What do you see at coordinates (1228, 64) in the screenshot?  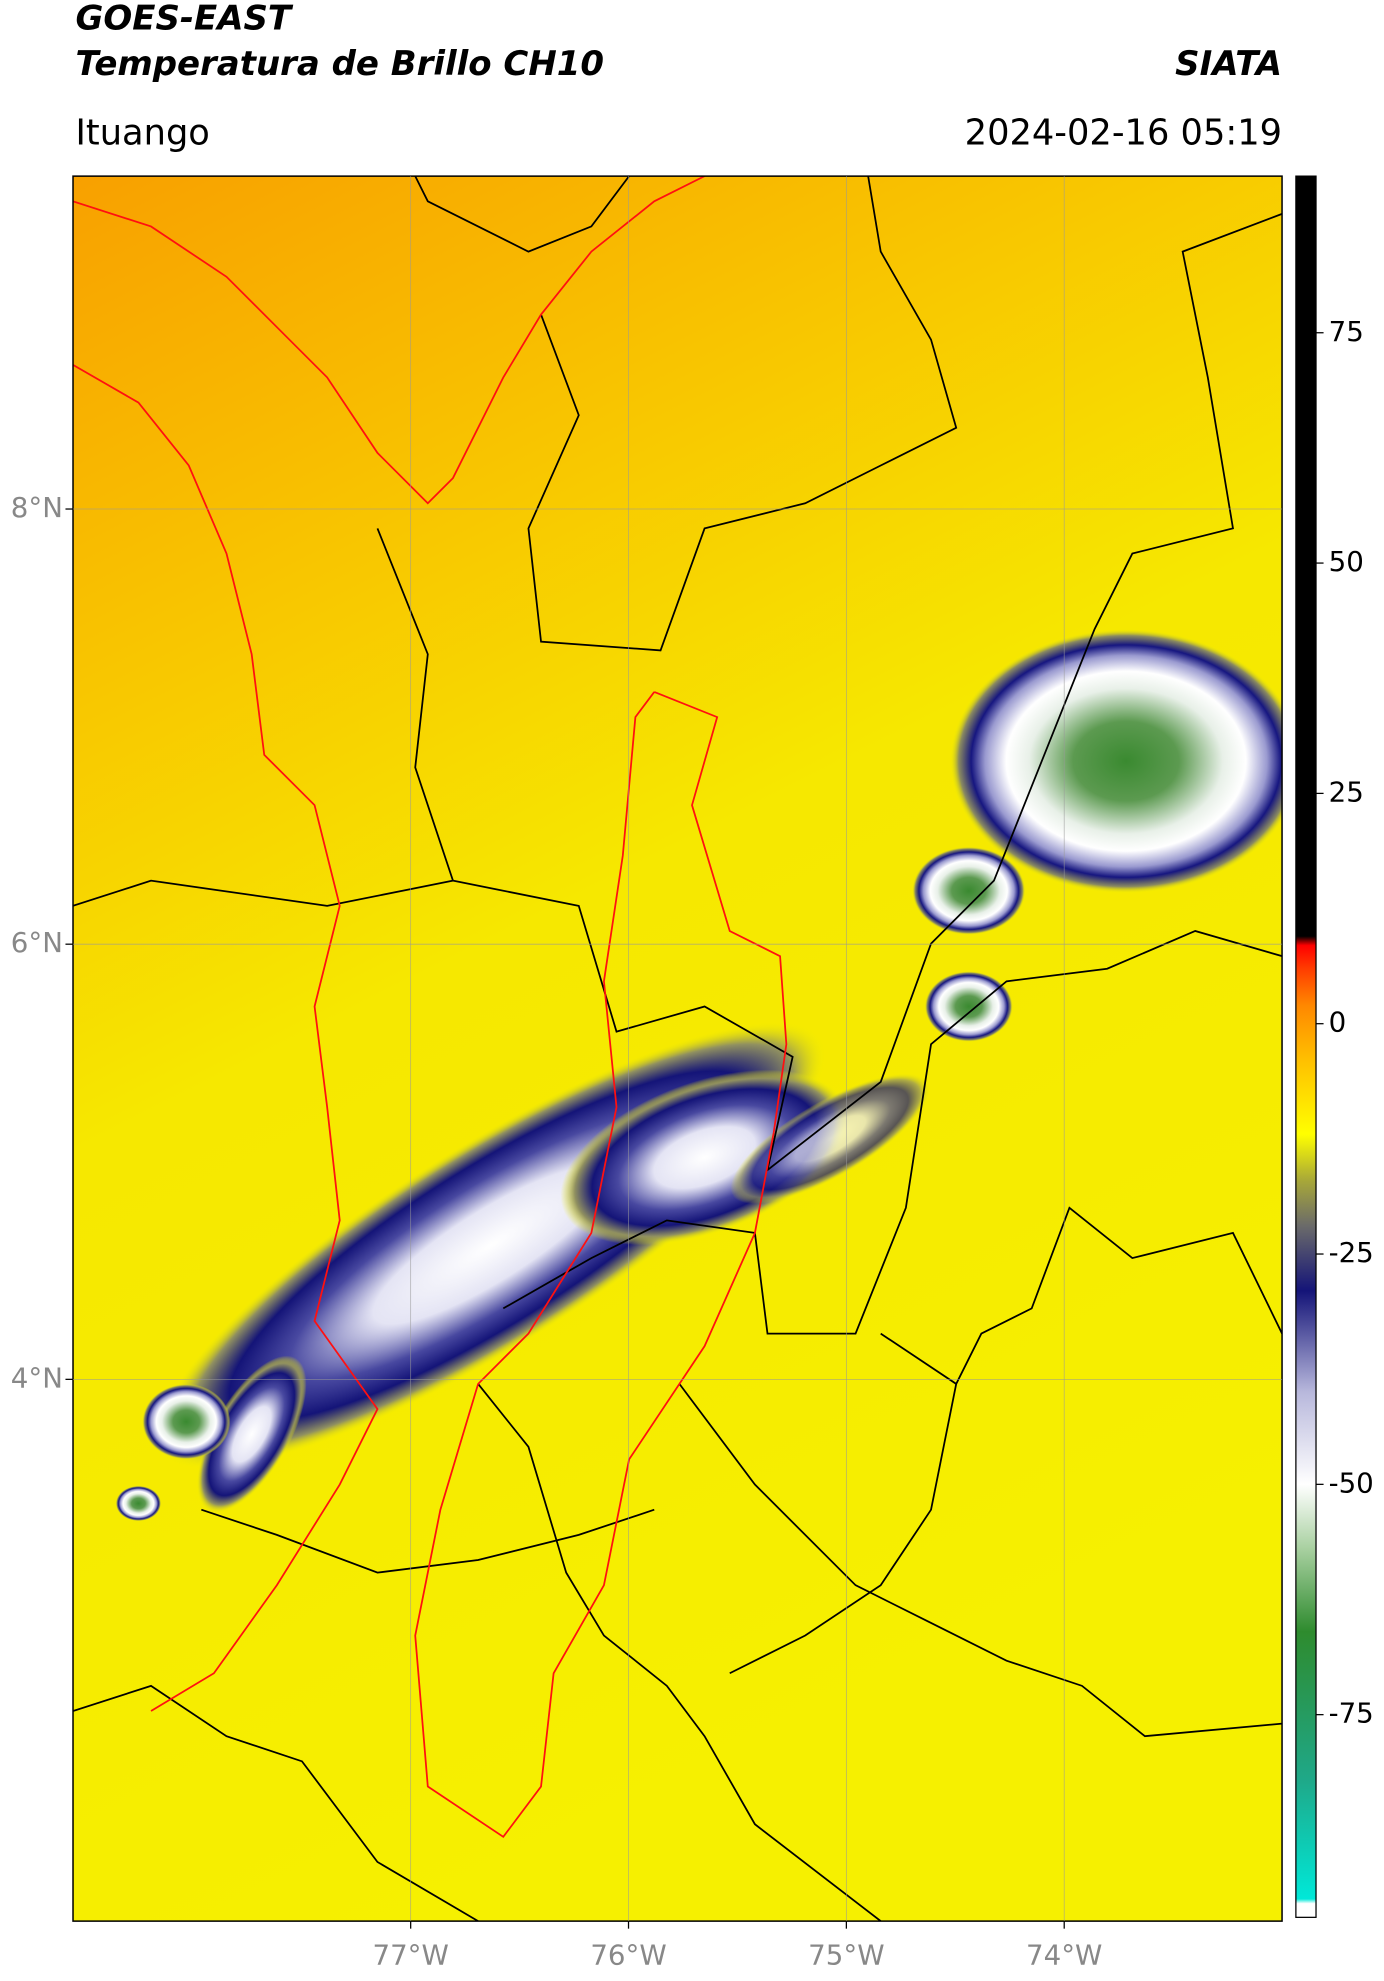 I see `organization: SIATA` at bounding box center [1228, 64].